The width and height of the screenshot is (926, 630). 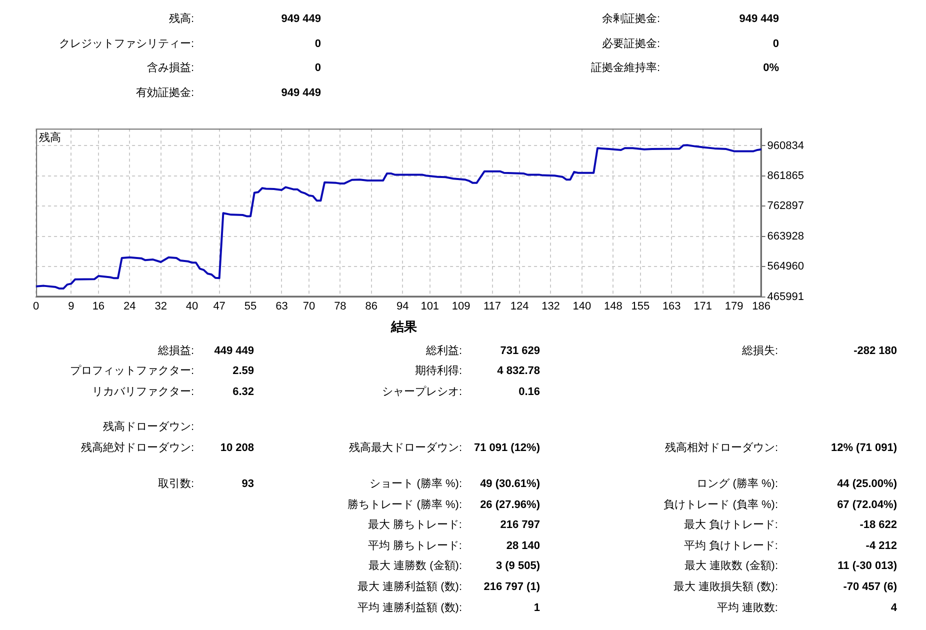 What do you see at coordinates (415, 566) in the screenshot?
I see `text: 最大 連勝数 (金額):` at bounding box center [415, 566].